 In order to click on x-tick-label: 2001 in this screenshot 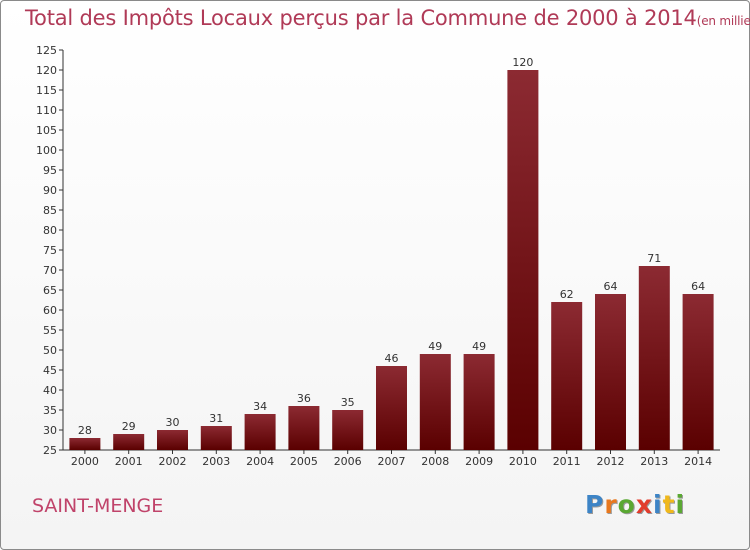, I will do `click(129, 461)`.